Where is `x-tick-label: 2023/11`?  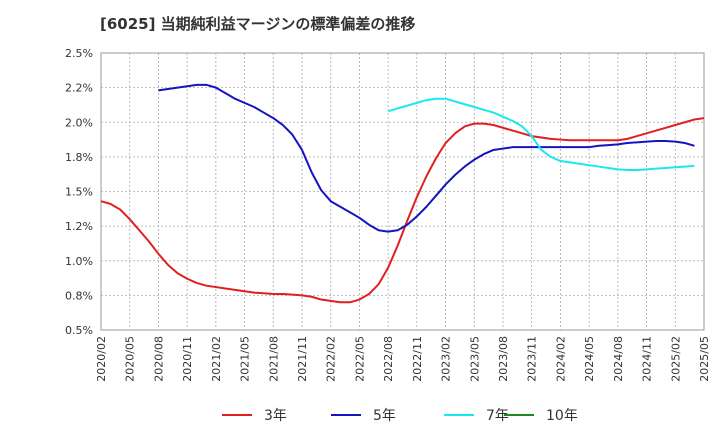
x-tick-label: 2023/11 is located at coordinates (532, 359).